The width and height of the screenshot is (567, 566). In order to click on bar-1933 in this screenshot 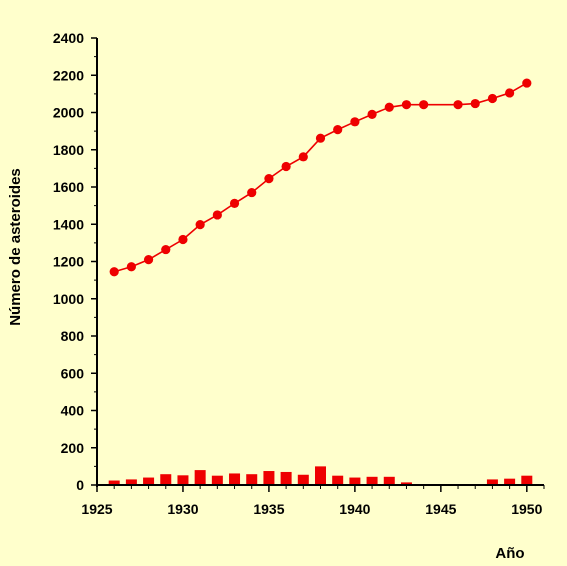, I will do `click(235, 479)`.